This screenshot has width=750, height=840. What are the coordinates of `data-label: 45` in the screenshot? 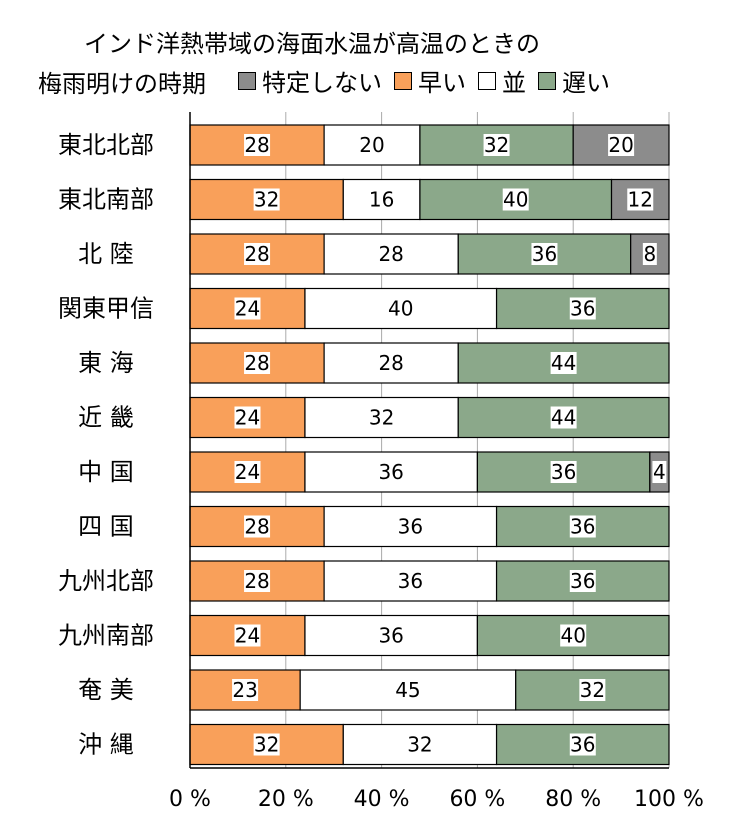 It's located at (407, 690).